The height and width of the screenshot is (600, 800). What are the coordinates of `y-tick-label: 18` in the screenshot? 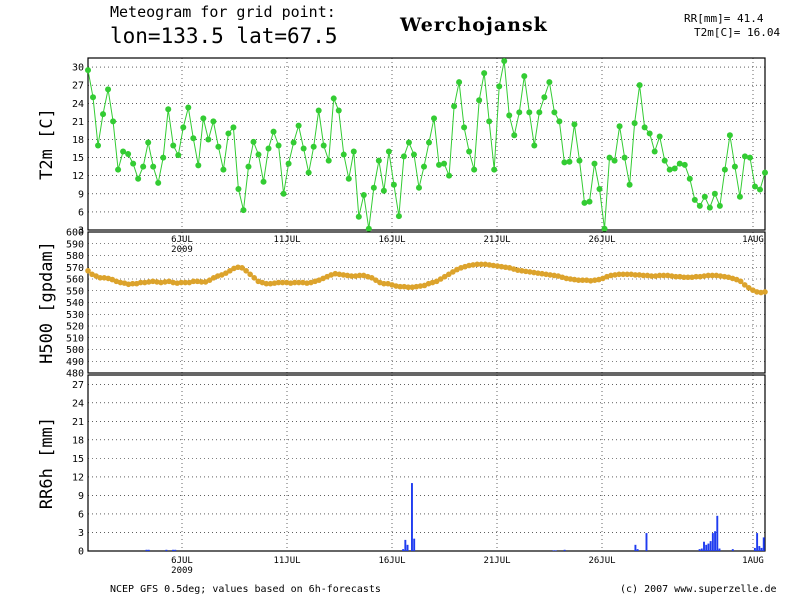 It's located at (78, 140).